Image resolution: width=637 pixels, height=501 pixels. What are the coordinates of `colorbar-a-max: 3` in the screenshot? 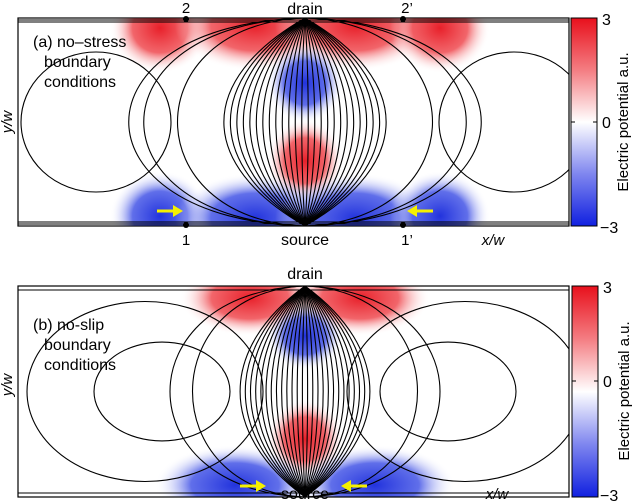 It's located at (606, 20).